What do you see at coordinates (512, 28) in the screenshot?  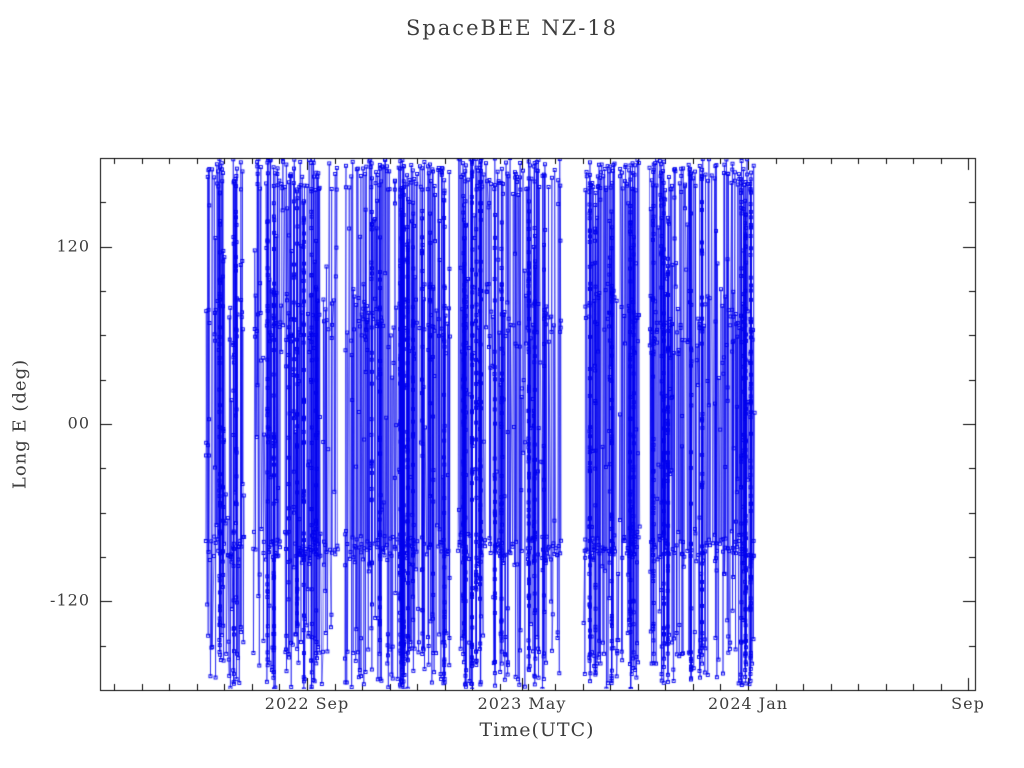 I see `chart-title: SpaceBEE NZ-18` at bounding box center [512, 28].